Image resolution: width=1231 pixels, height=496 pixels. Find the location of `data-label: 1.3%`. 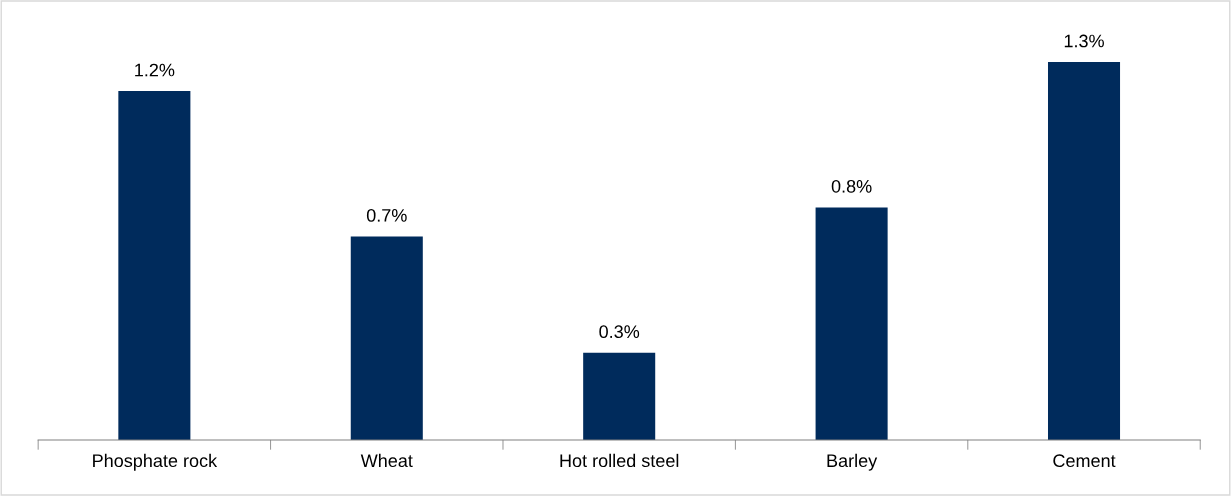

data-label: 1.3% is located at coordinates (1084, 41).